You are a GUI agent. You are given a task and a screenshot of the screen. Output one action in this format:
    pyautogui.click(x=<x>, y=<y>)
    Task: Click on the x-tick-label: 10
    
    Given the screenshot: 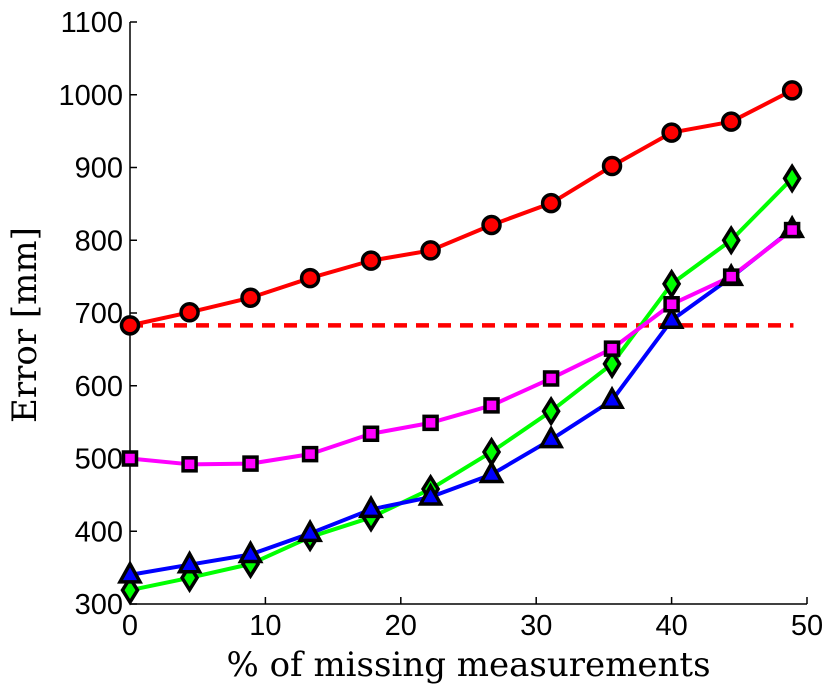 What is the action you would take?
    pyautogui.click(x=265, y=626)
    